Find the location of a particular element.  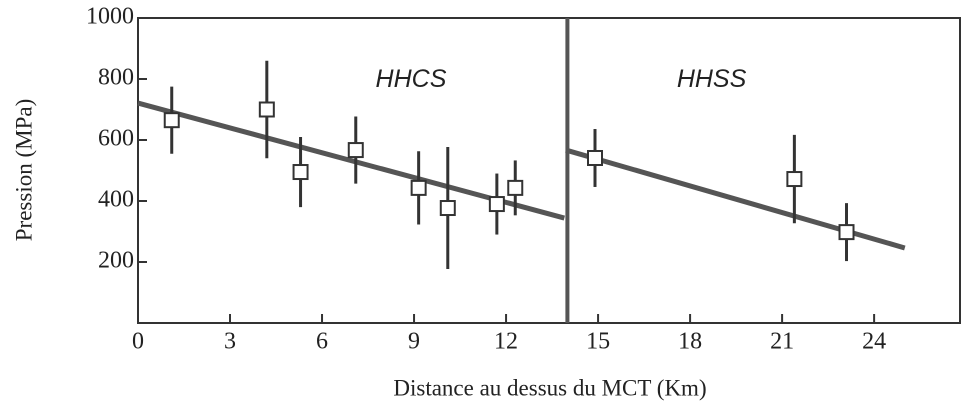

y-tick-label: 400 is located at coordinates (116, 200).